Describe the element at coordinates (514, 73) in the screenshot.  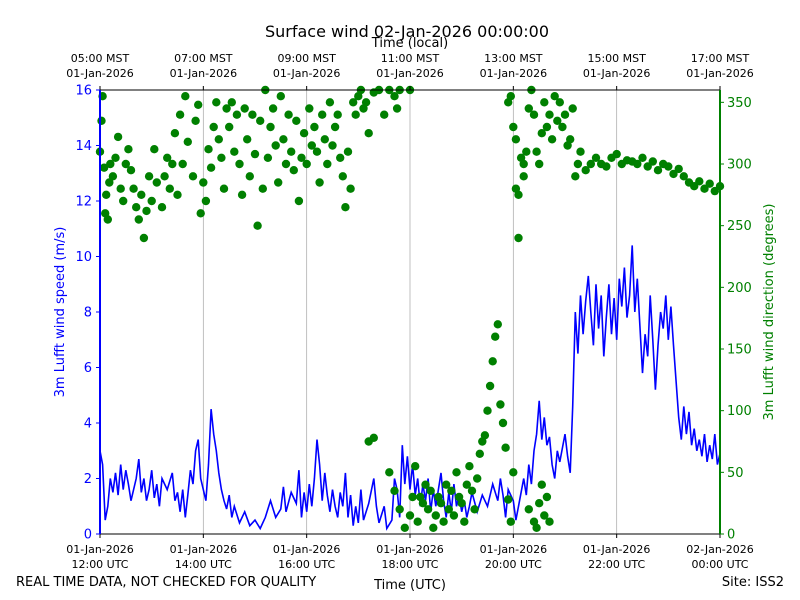
I see `top-tick-date: 01-Jan-2026` at that location.